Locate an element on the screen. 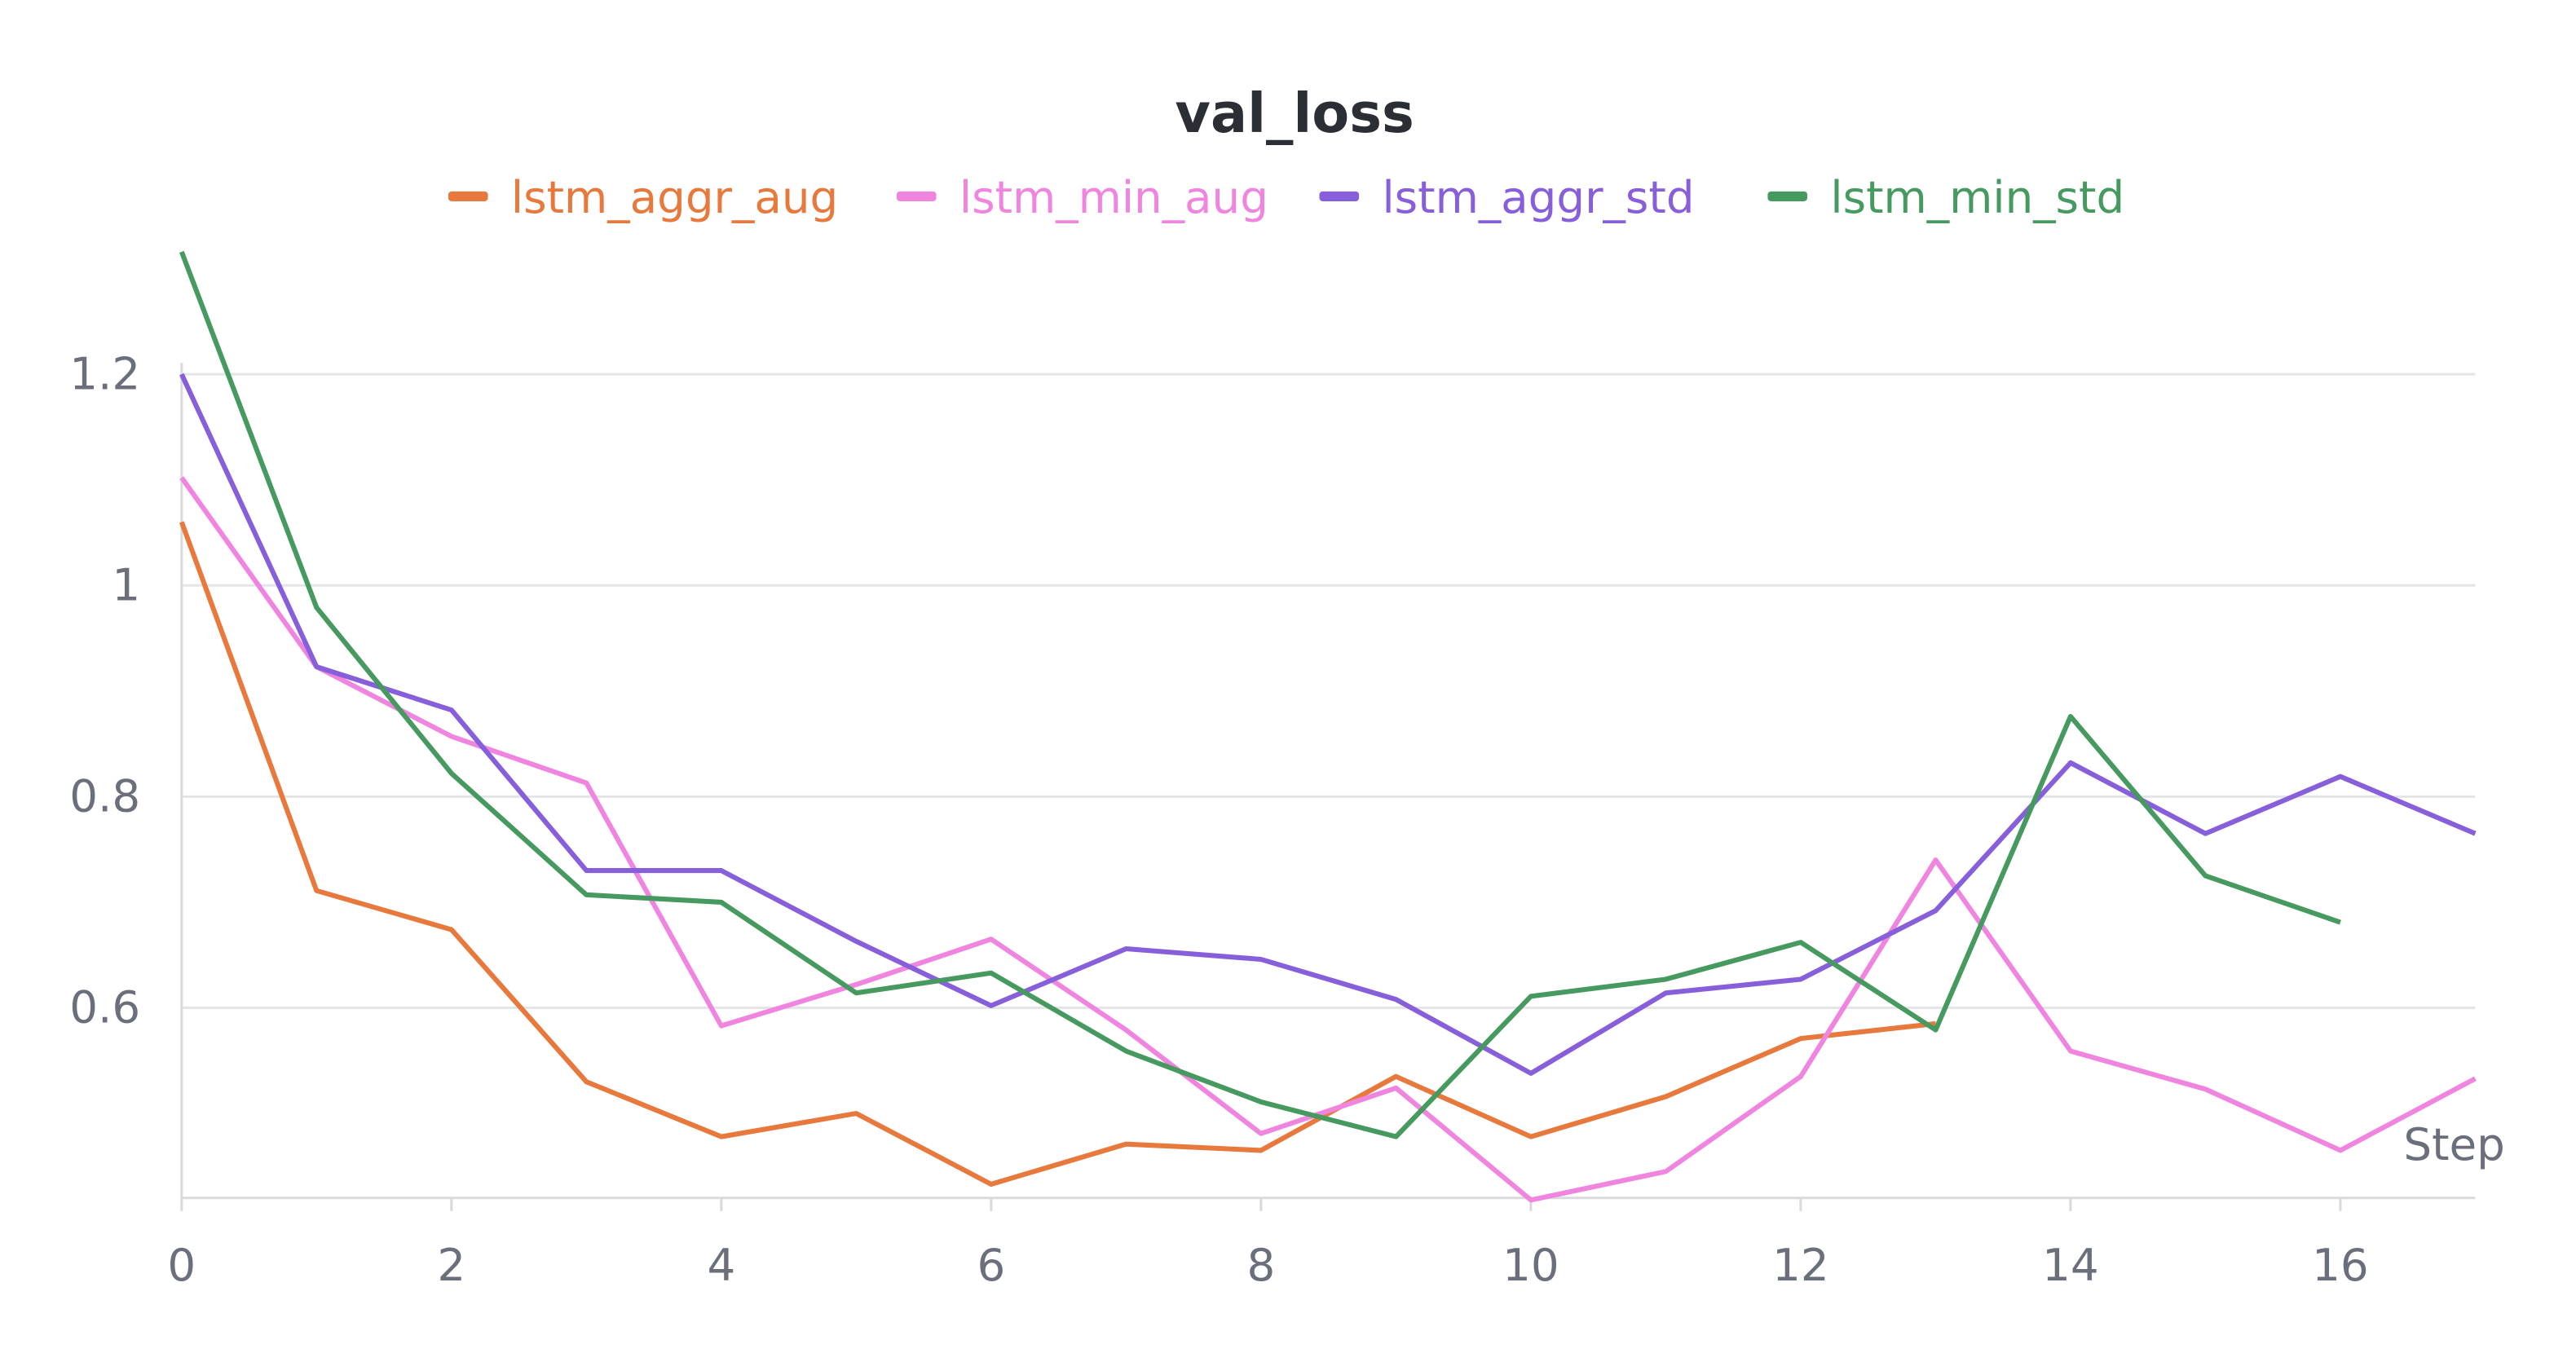 The height and width of the screenshot is (1353, 2576). x-tick-label: 6 is located at coordinates (991, 1265).